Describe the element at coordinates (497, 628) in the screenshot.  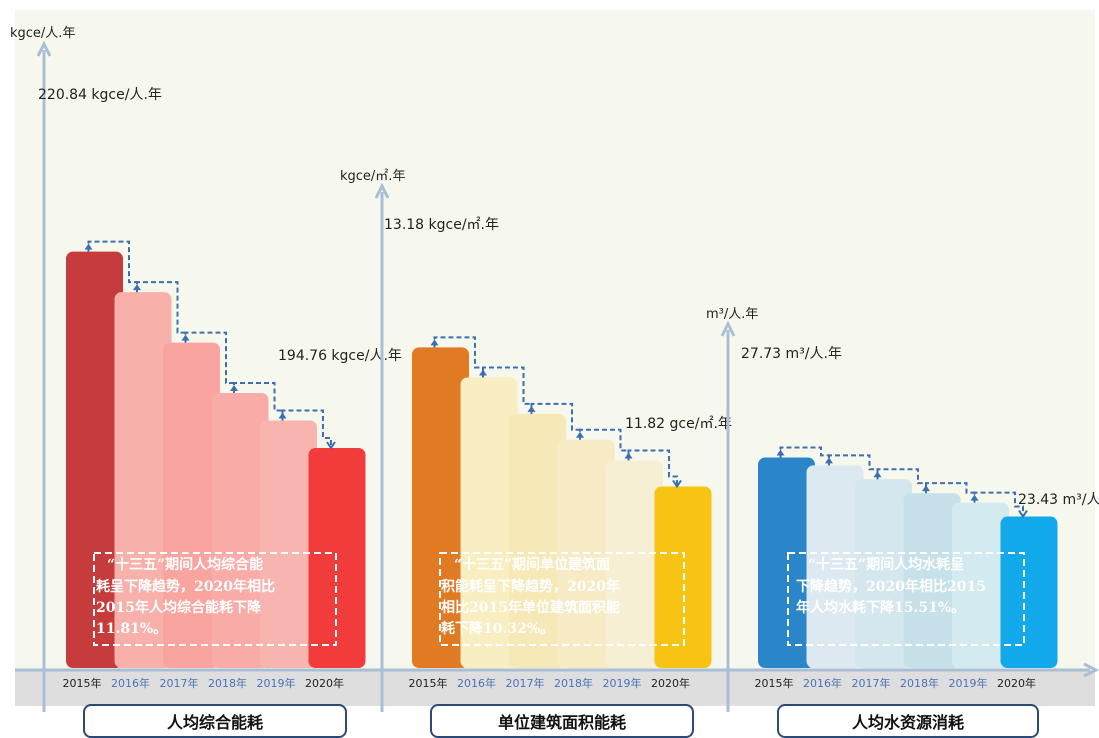
I see `note-line: 耗下降10.32%。` at that location.